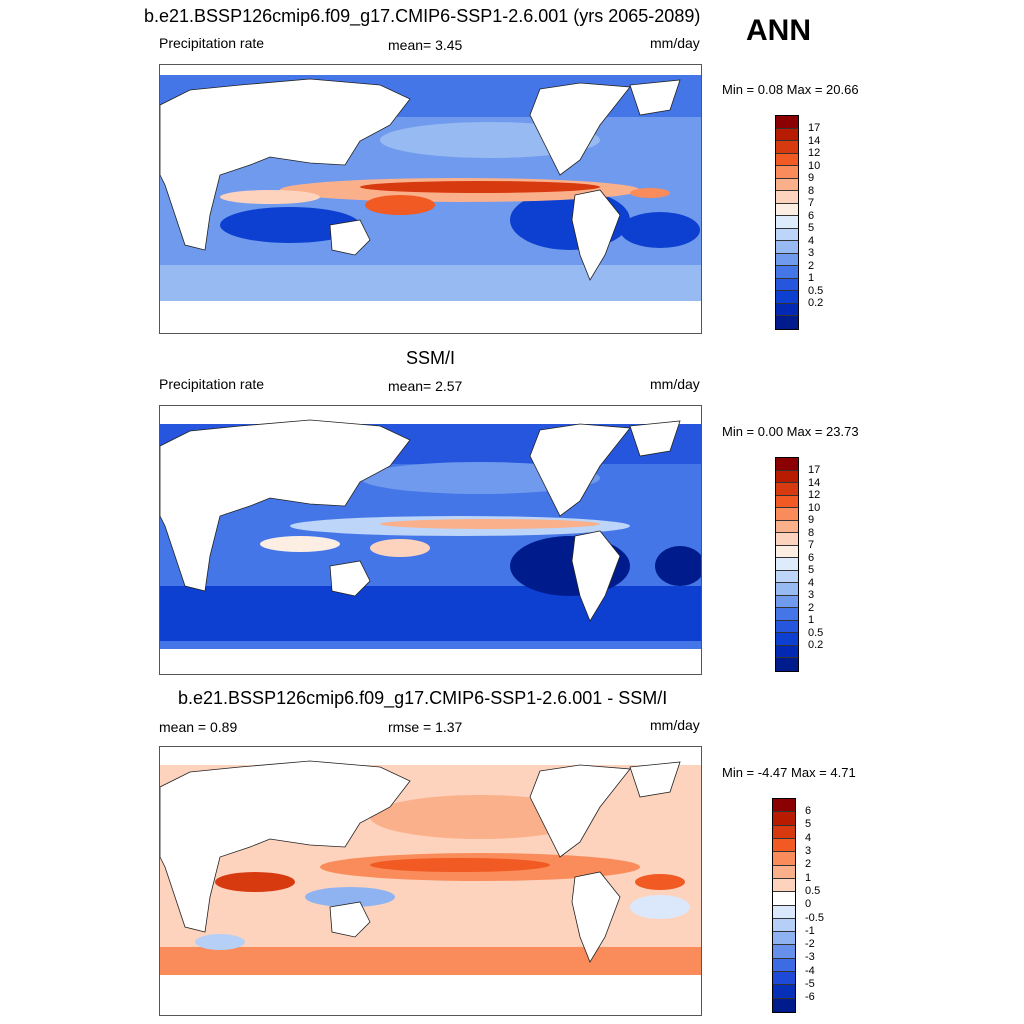 The height and width of the screenshot is (1024, 1024). Describe the element at coordinates (430, 199) in the screenshot. I see `panel1-map-svg` at that location.